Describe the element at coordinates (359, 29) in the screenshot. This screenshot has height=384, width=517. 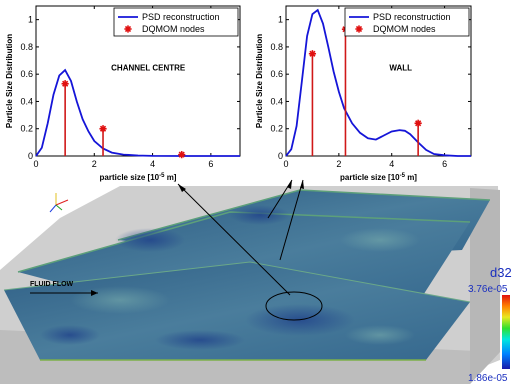
I see `right-legend-node-swatch` at that location.